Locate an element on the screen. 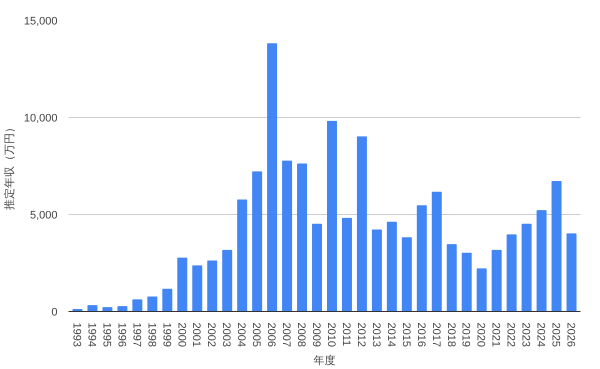 This screenshot has width=600, height=369. x-tick-label: 2001 is located at coordinates (196, 334).